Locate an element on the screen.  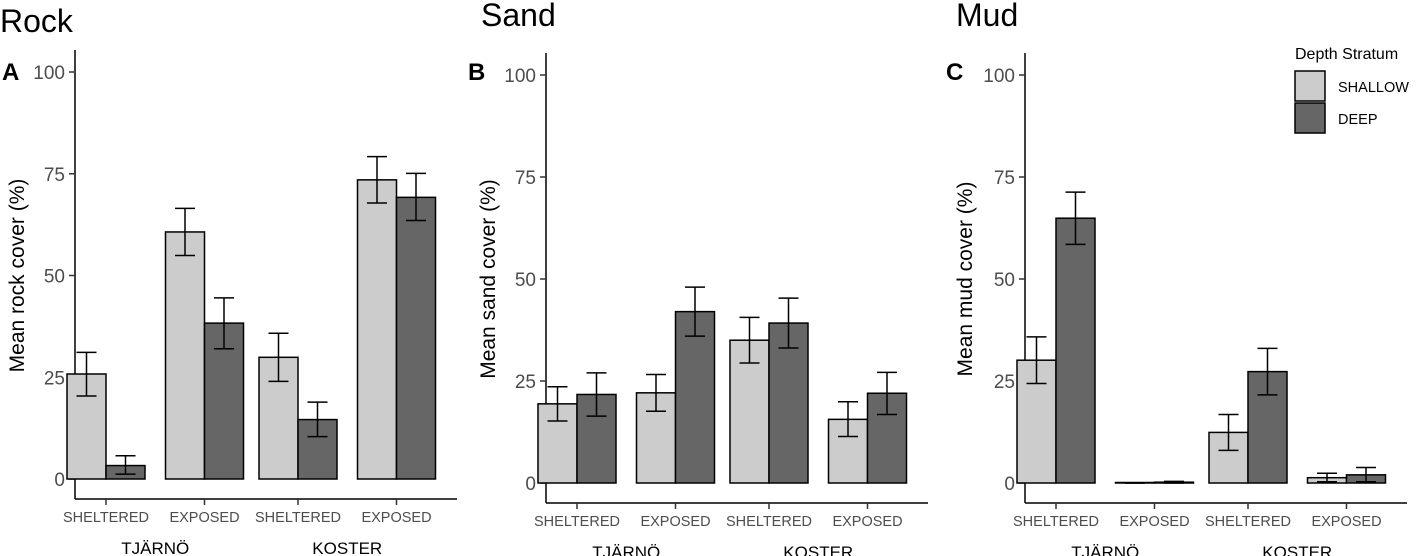
legend-title: Depth Stratum is located at coordinates (1346, 54).